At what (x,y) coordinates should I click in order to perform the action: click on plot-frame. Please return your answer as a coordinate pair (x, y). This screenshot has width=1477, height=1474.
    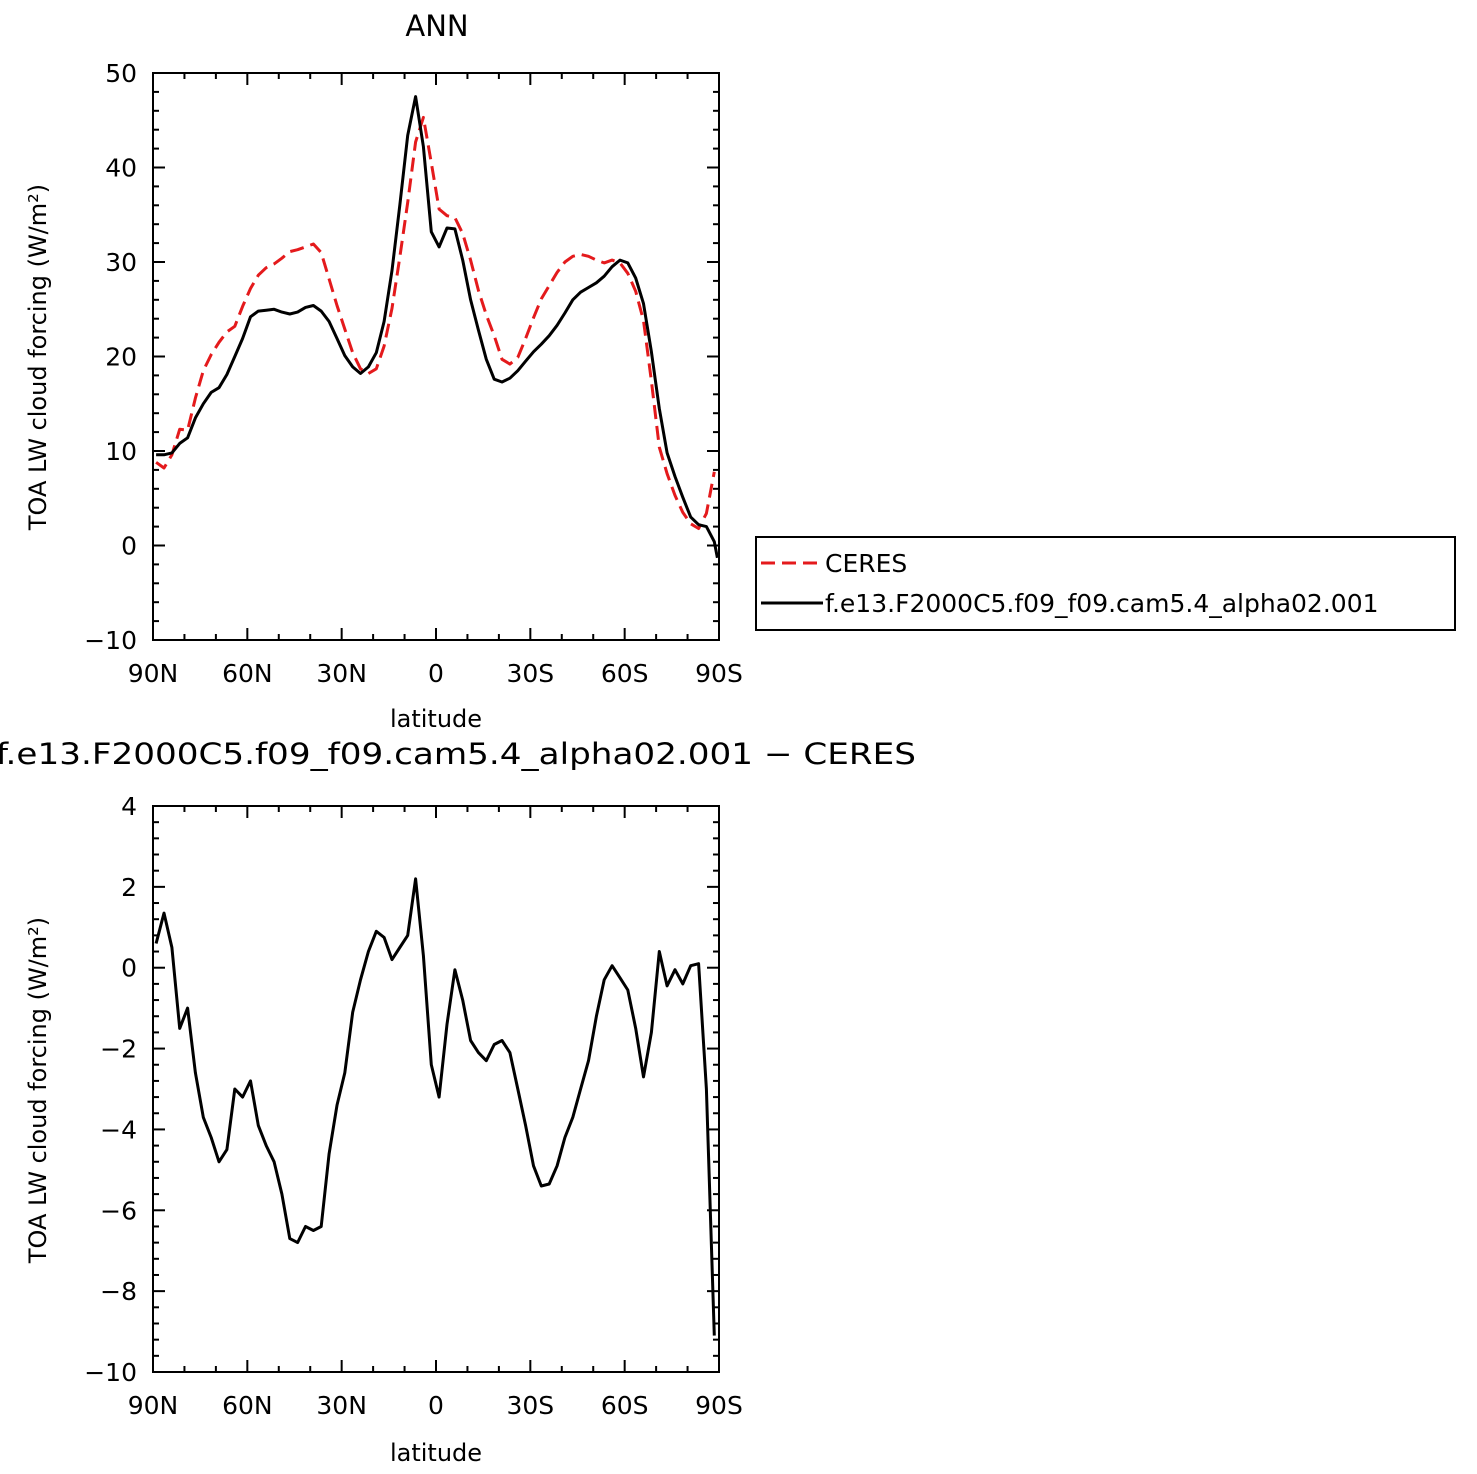
    Looking at the image, I should click on (436, 356).